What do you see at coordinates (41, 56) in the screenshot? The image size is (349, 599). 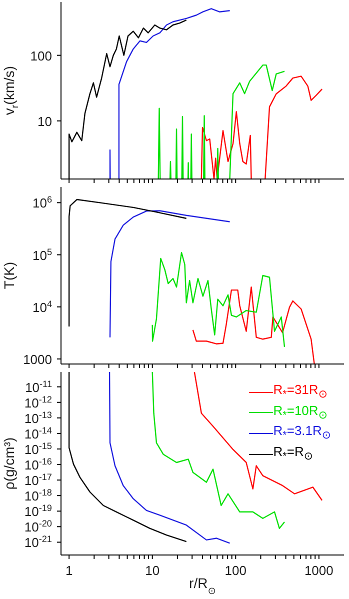 I see `y-tick-label: 100` at bounding box center [41, 56].